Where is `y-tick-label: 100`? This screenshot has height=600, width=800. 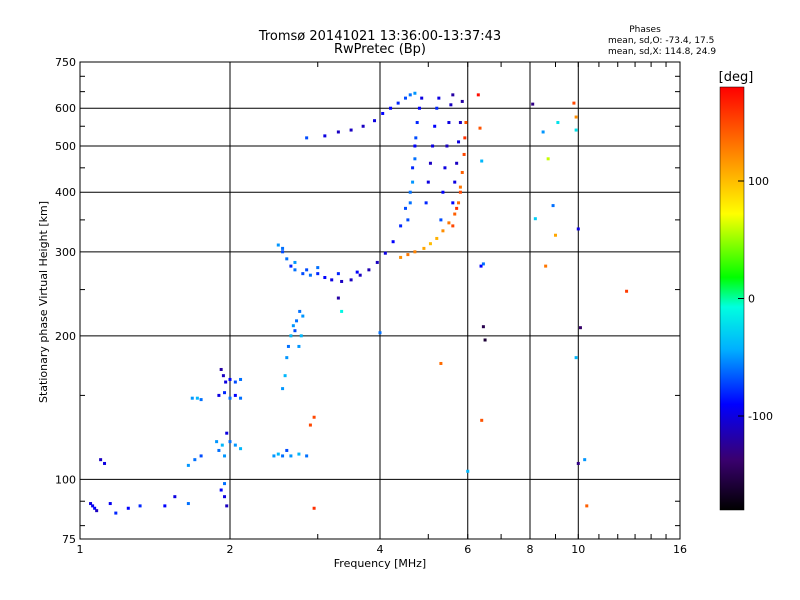
y-tick-label: 100 is located at coordinates (65, 479).